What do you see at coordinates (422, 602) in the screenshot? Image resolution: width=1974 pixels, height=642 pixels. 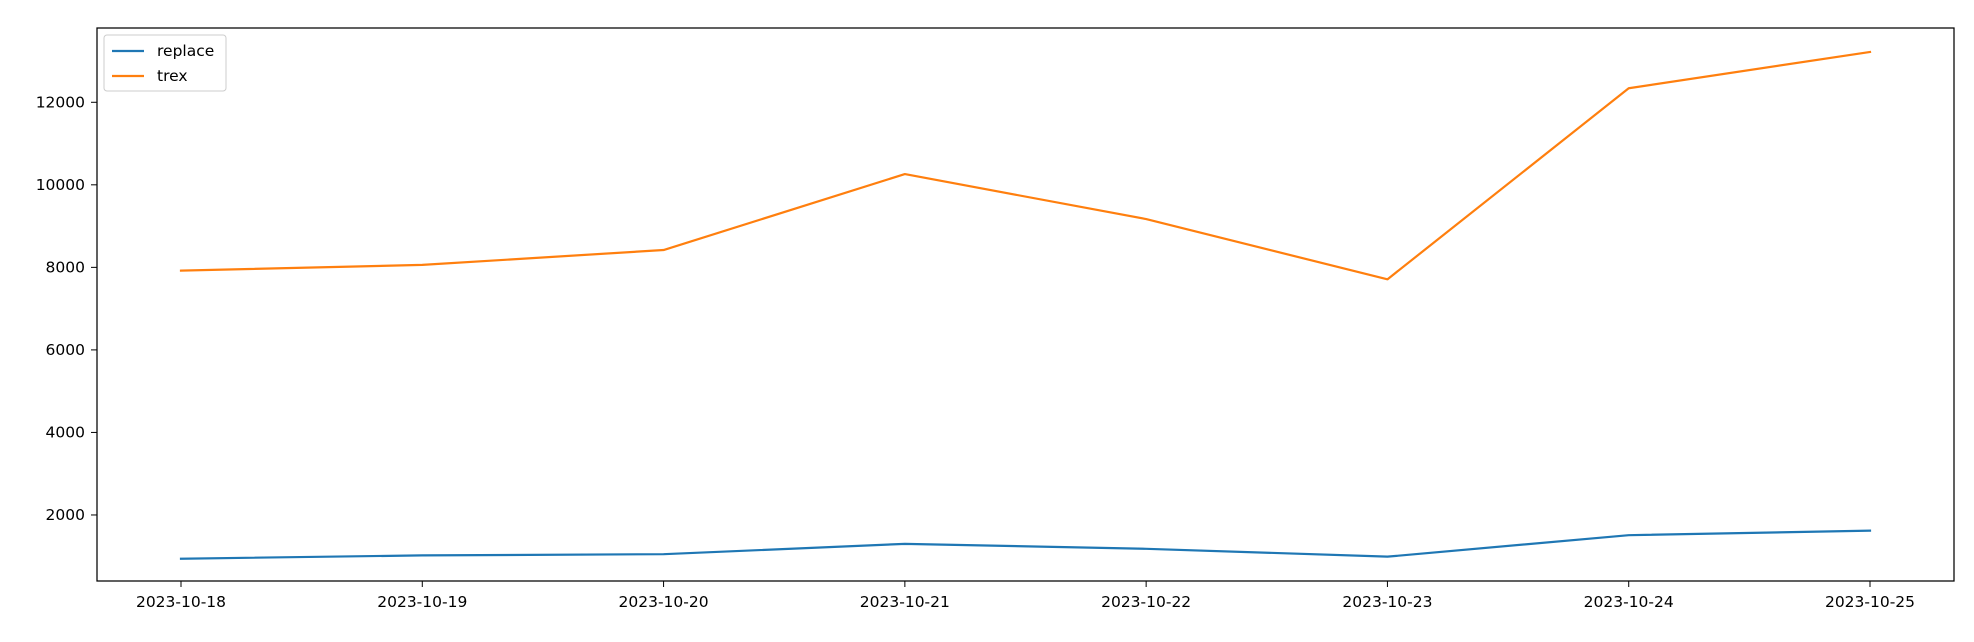 I see `x-tick-label: 2023-10-19` at bounding box center [422, 602].